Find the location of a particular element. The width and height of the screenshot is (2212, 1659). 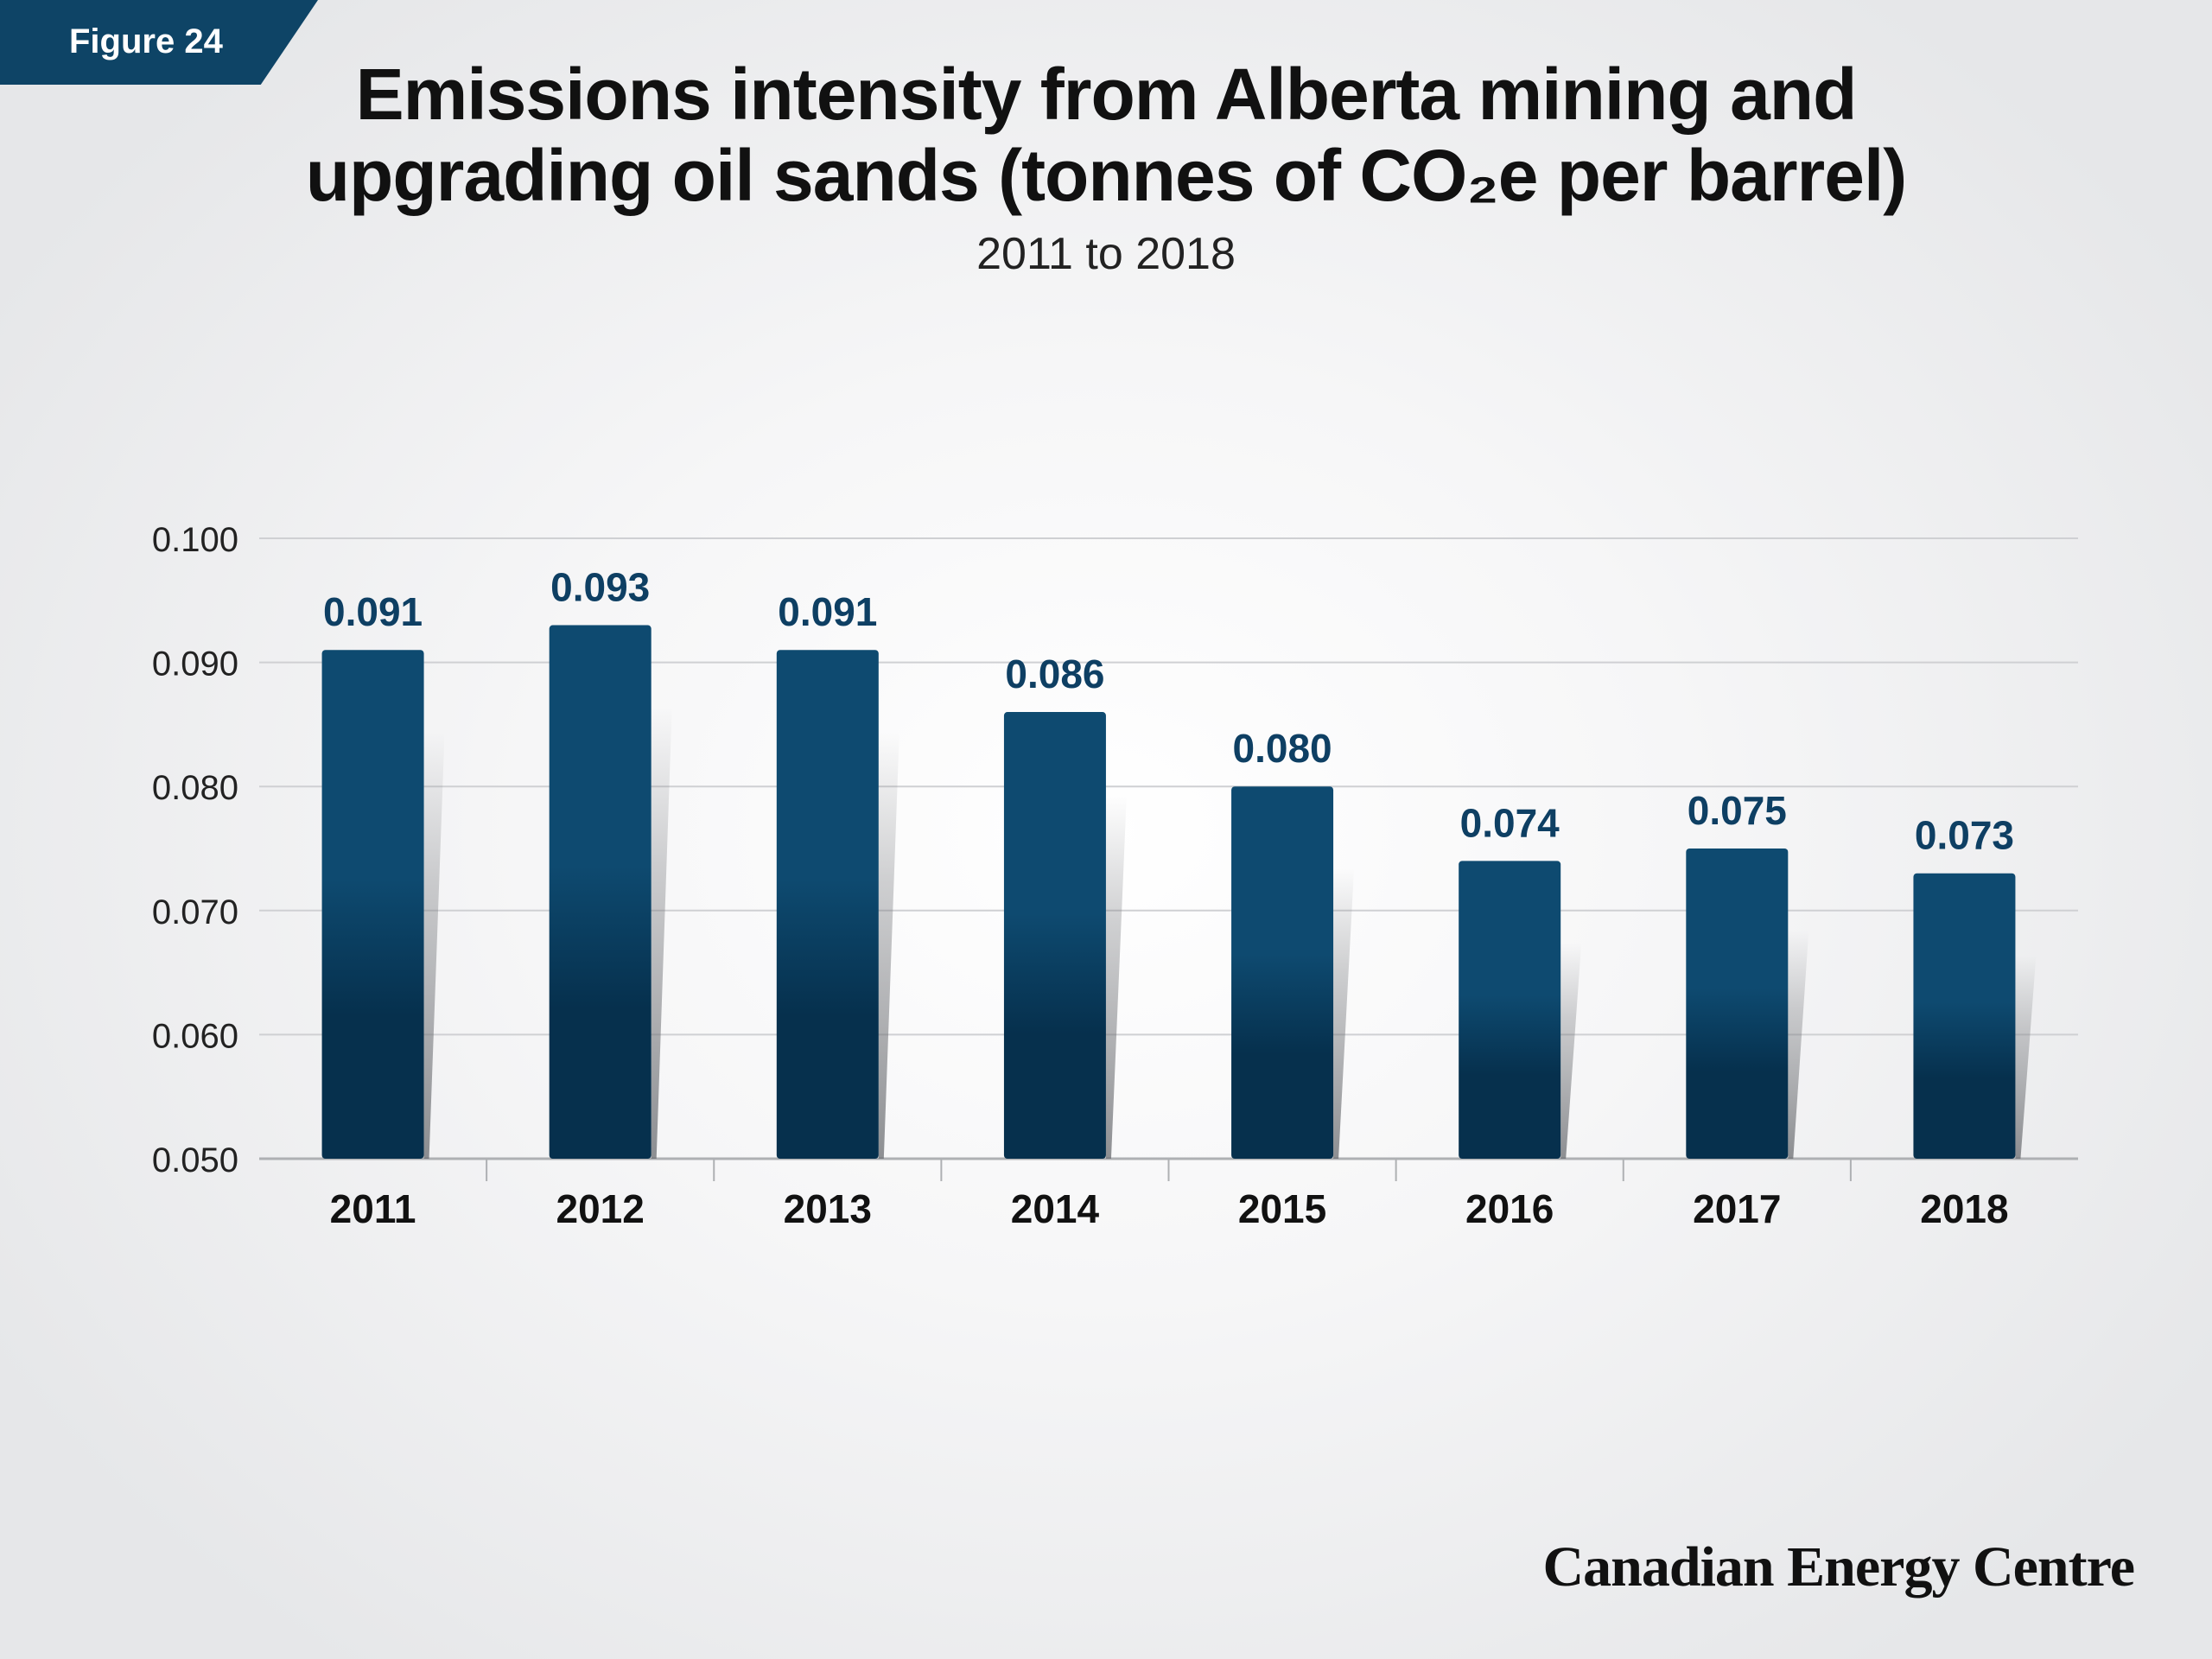

x-tick-label: 2017 is located at coordinates (1737, 1208).